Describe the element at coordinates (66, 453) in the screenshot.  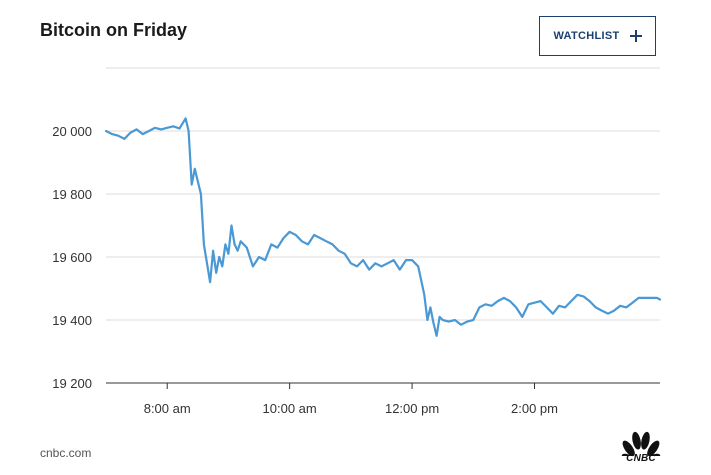
I see `source-credit: cnbc.com` at that location.